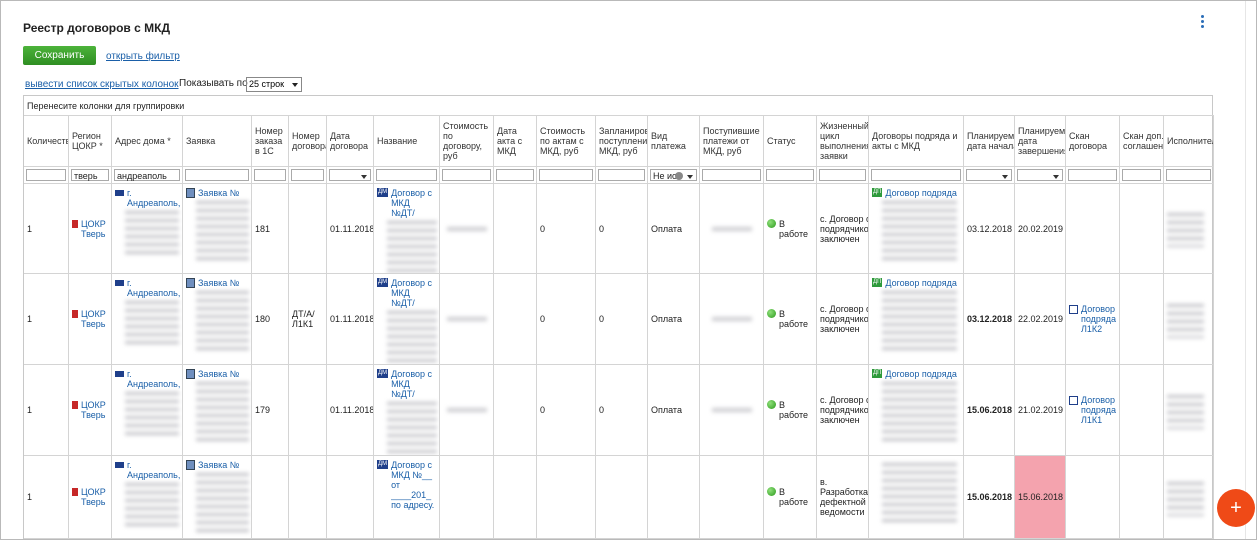  Describe the element at coordinates (989, 141) in the screenshot. I see `column-header: Планируемая дата начала` at that location.